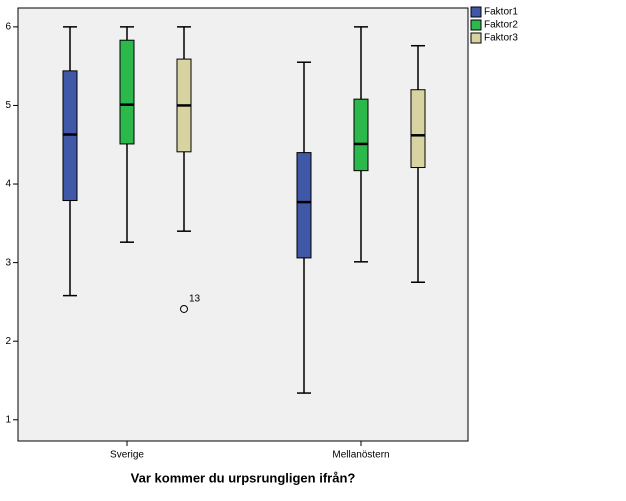 This screenshot has width=626, height=501. Describe the element at coordinates (195, 299) in the screenshot. I see `outlier-label: 13` at that location.